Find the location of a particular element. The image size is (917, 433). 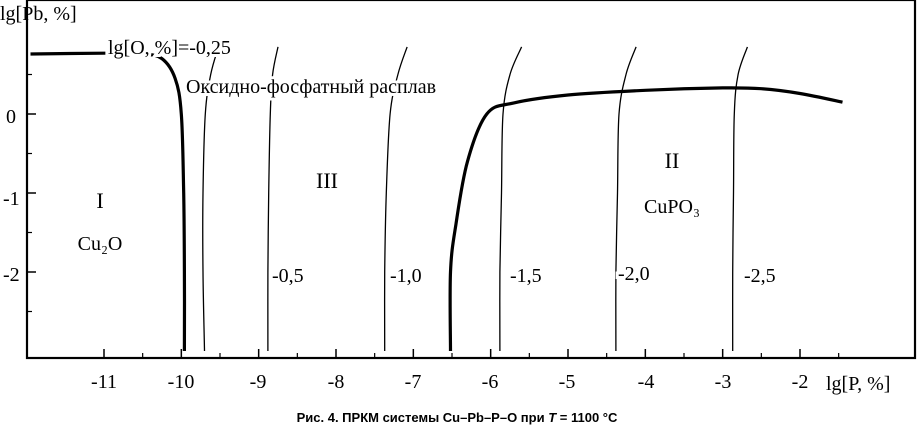

x-tick-label: -4 is located at coordinates (646, 382).